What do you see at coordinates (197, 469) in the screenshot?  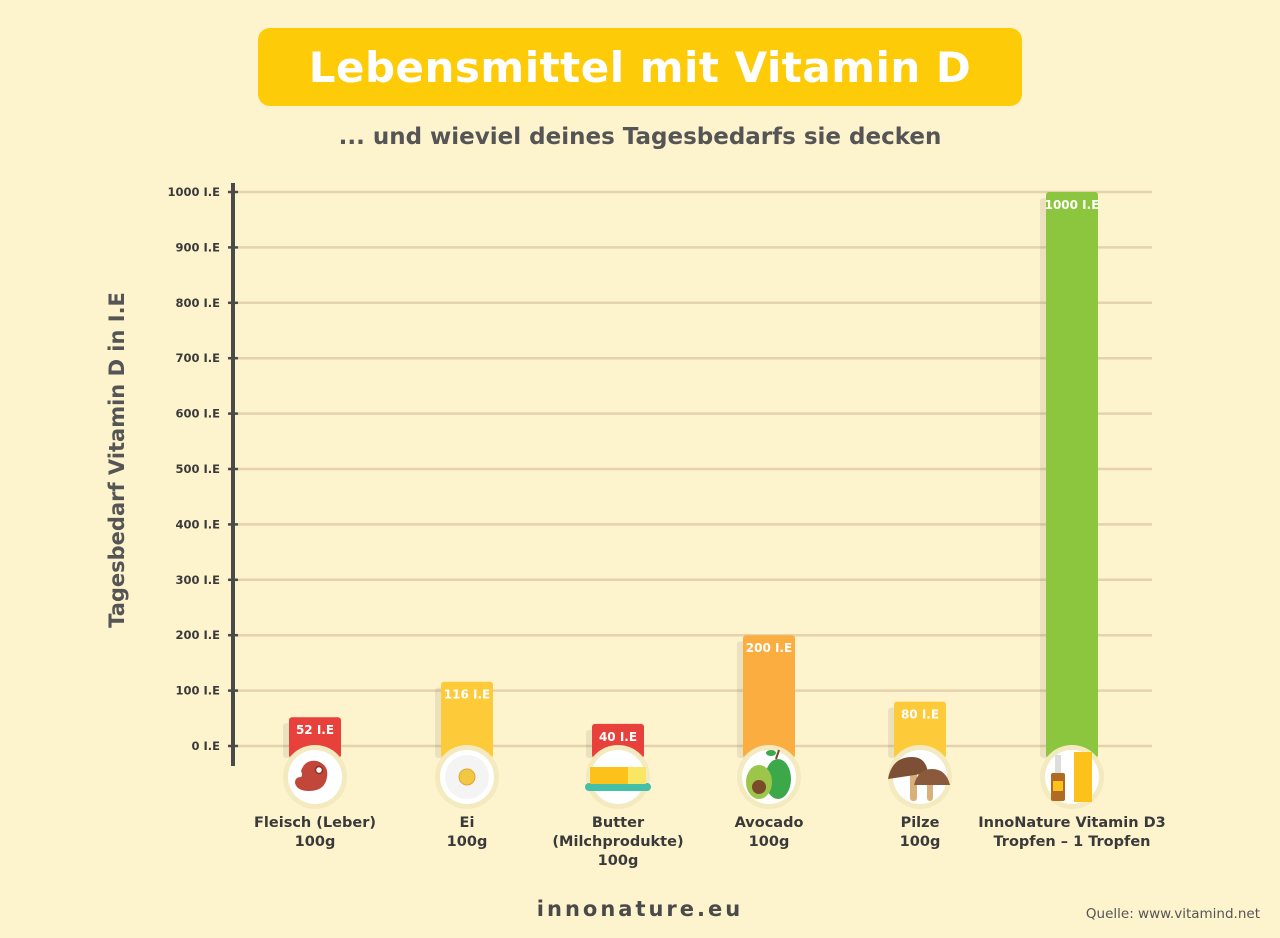 I see `y-tick-label: 500 I.E` at bounding box center [197, 469].